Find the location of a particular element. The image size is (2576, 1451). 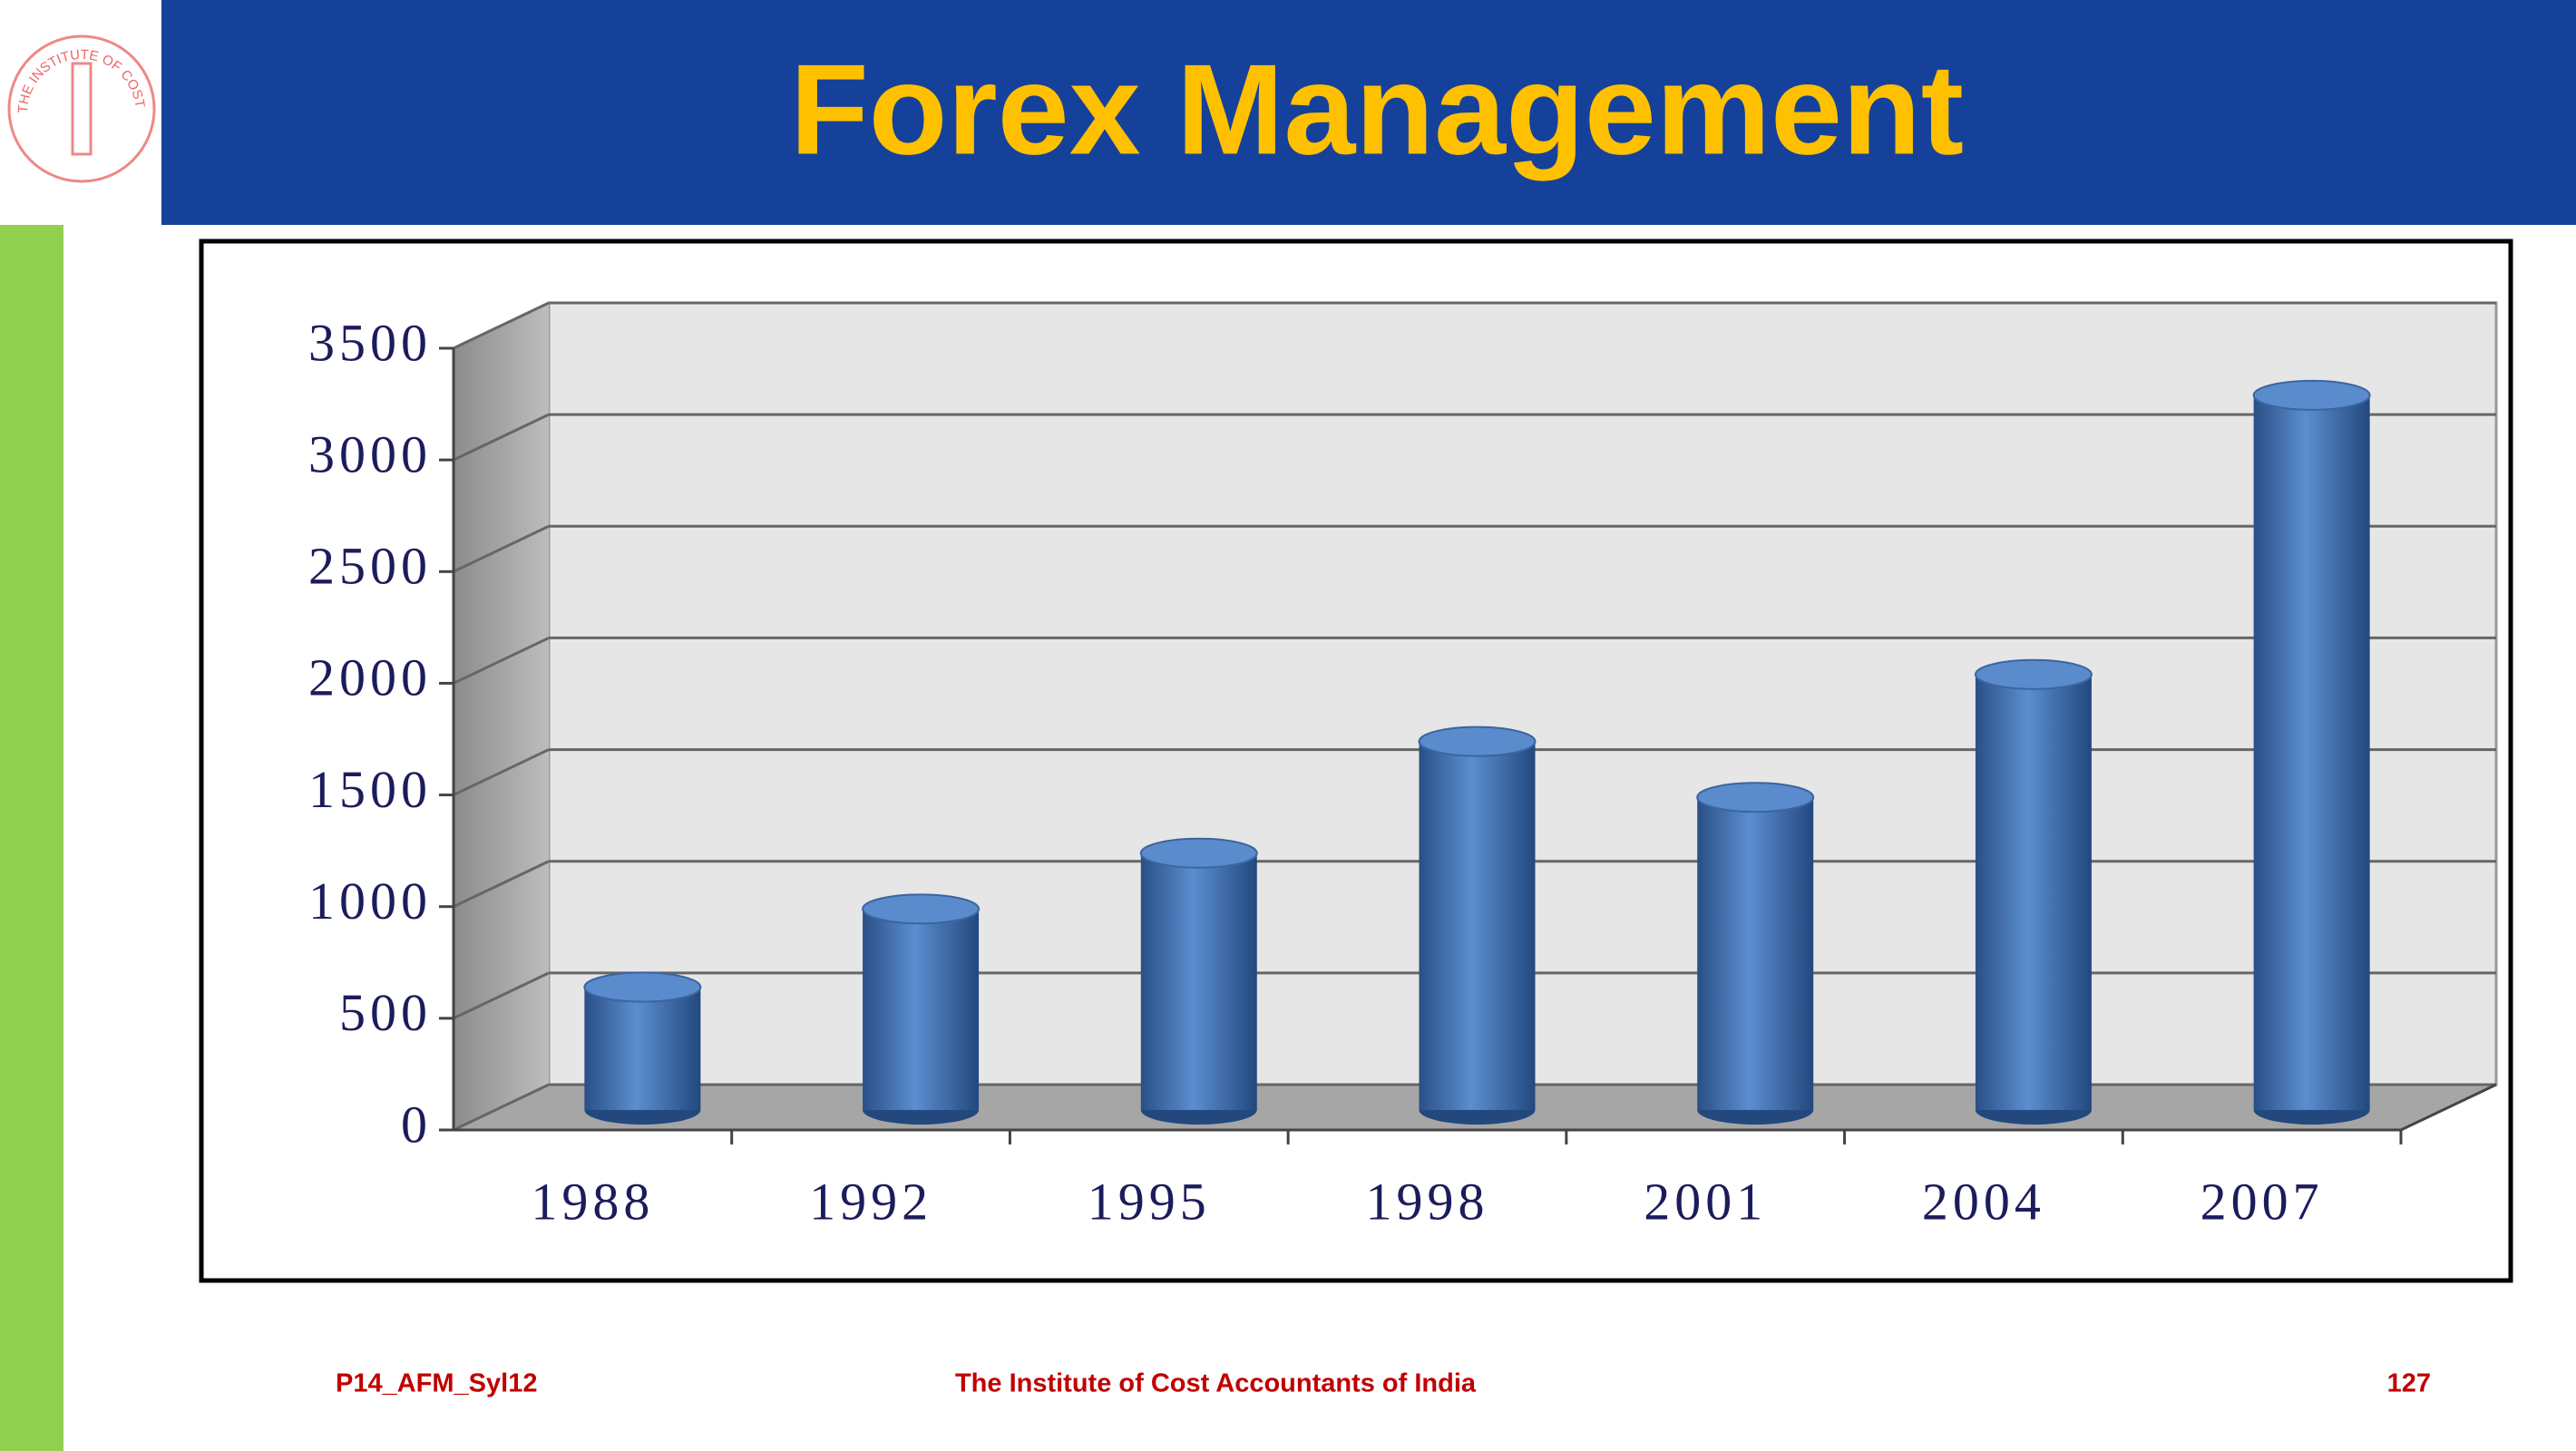

y-tick-label: 3000 is located at coordinates (370, 454).